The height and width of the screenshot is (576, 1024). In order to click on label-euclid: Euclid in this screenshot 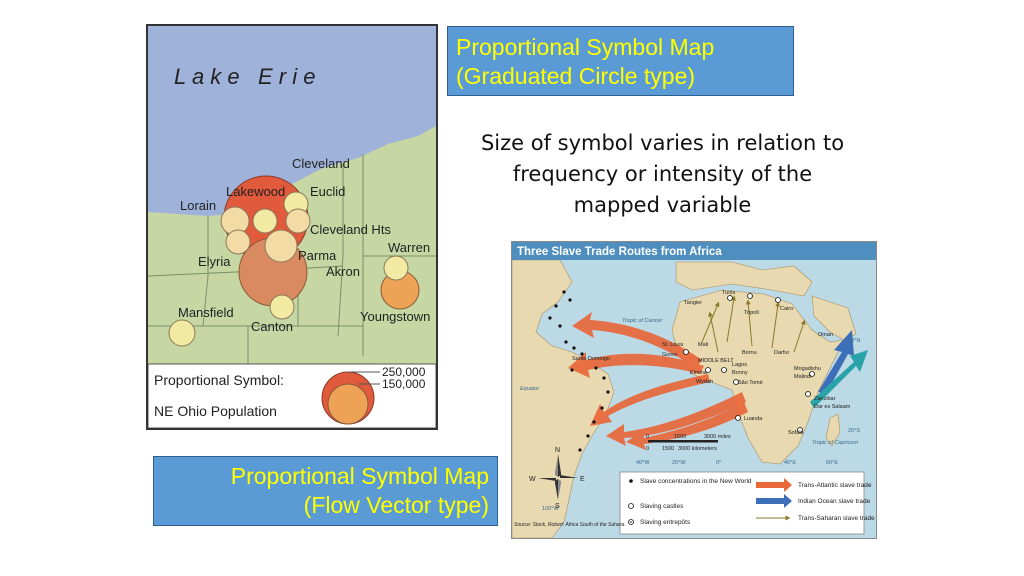, I will do `click(327, 191)`.